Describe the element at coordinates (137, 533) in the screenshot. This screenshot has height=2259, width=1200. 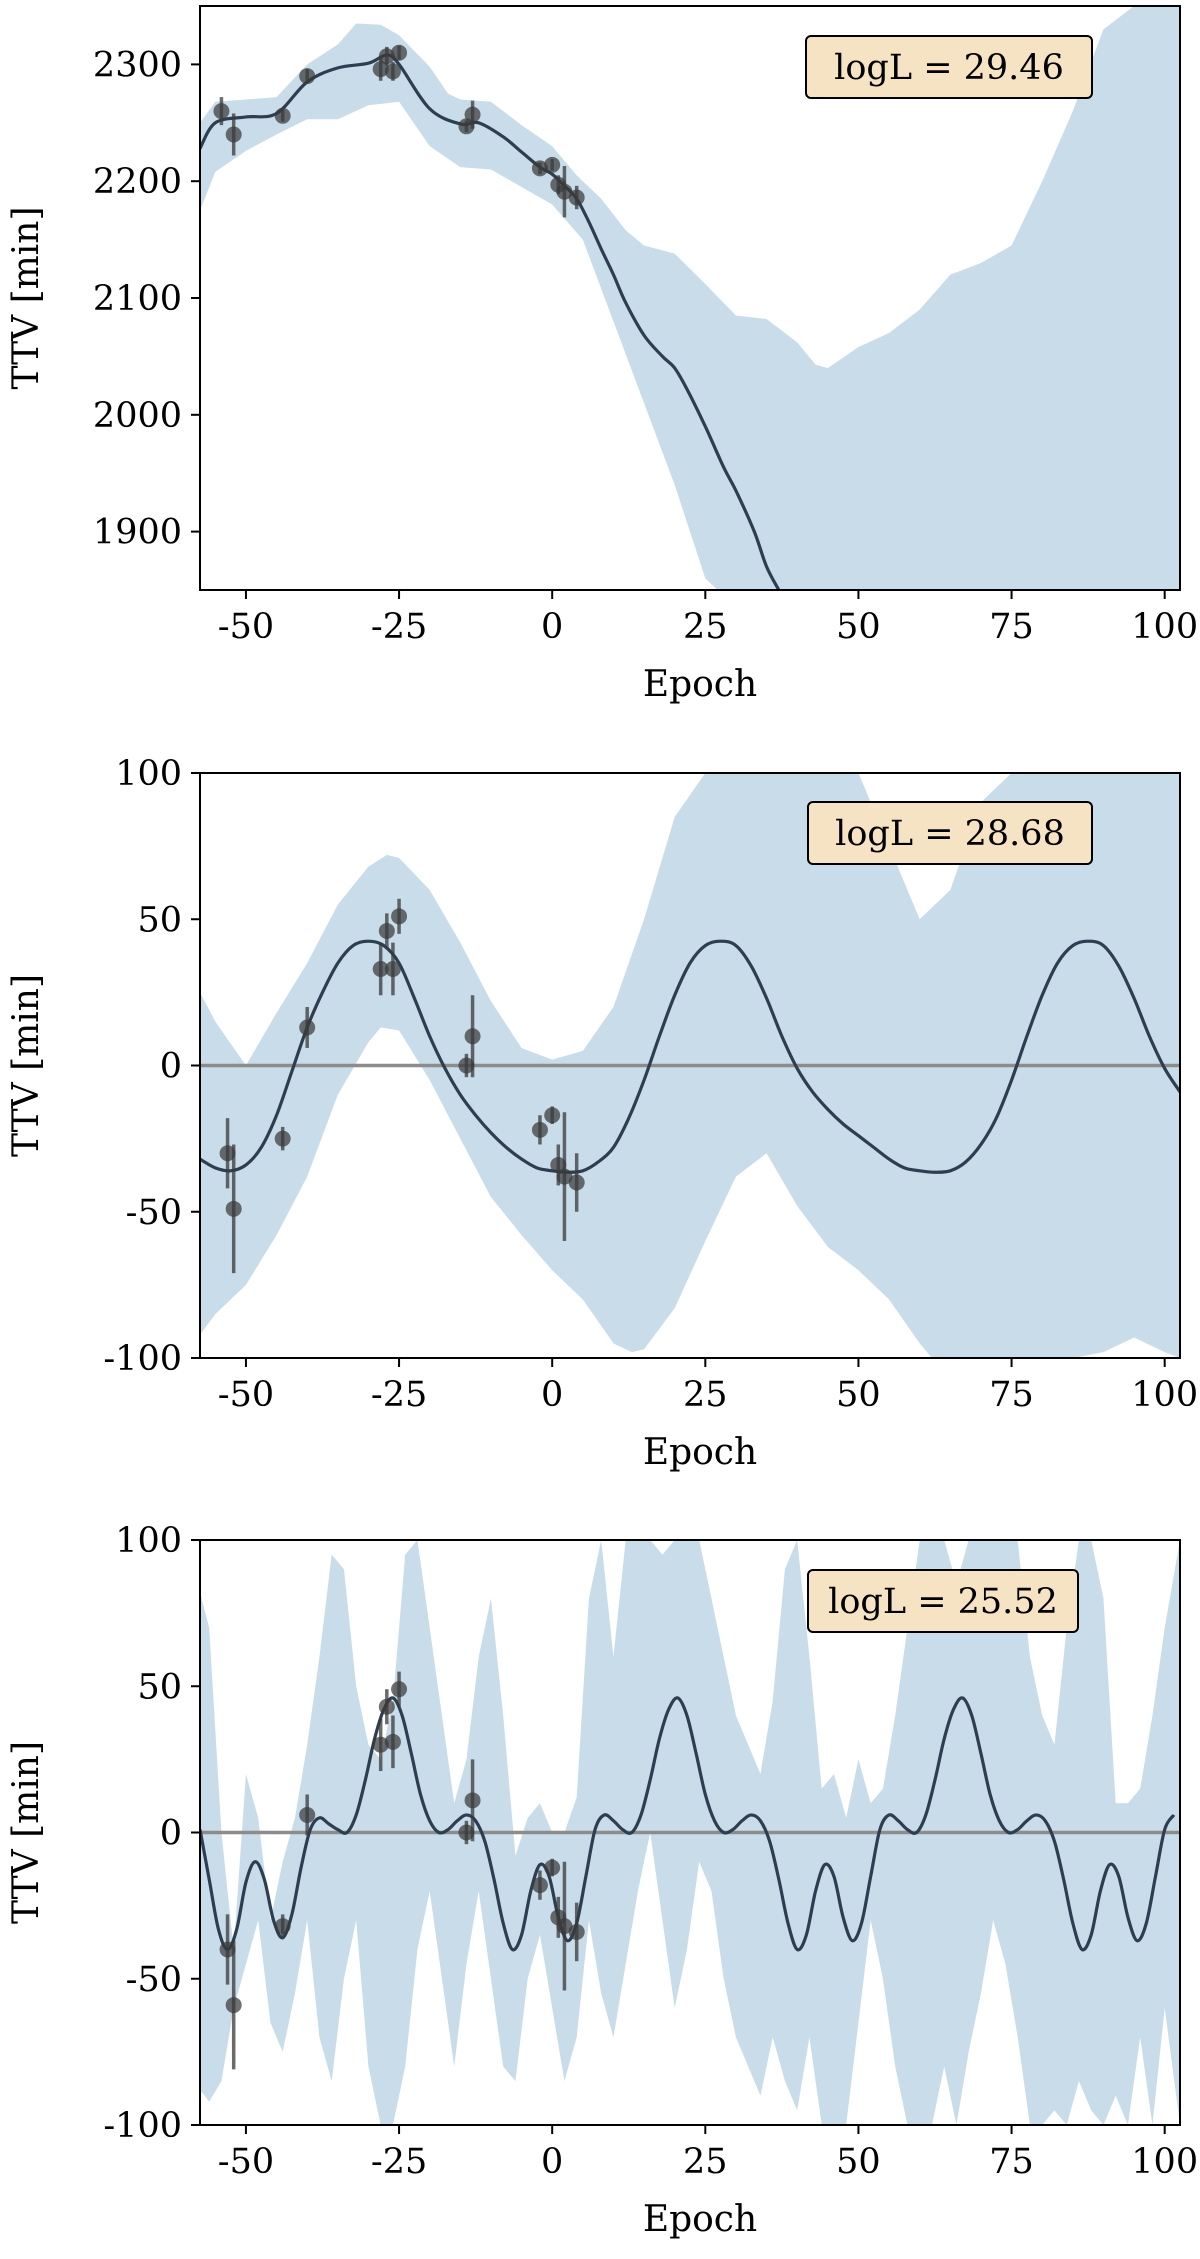
I see `y-tick-label: 1900` at that location.